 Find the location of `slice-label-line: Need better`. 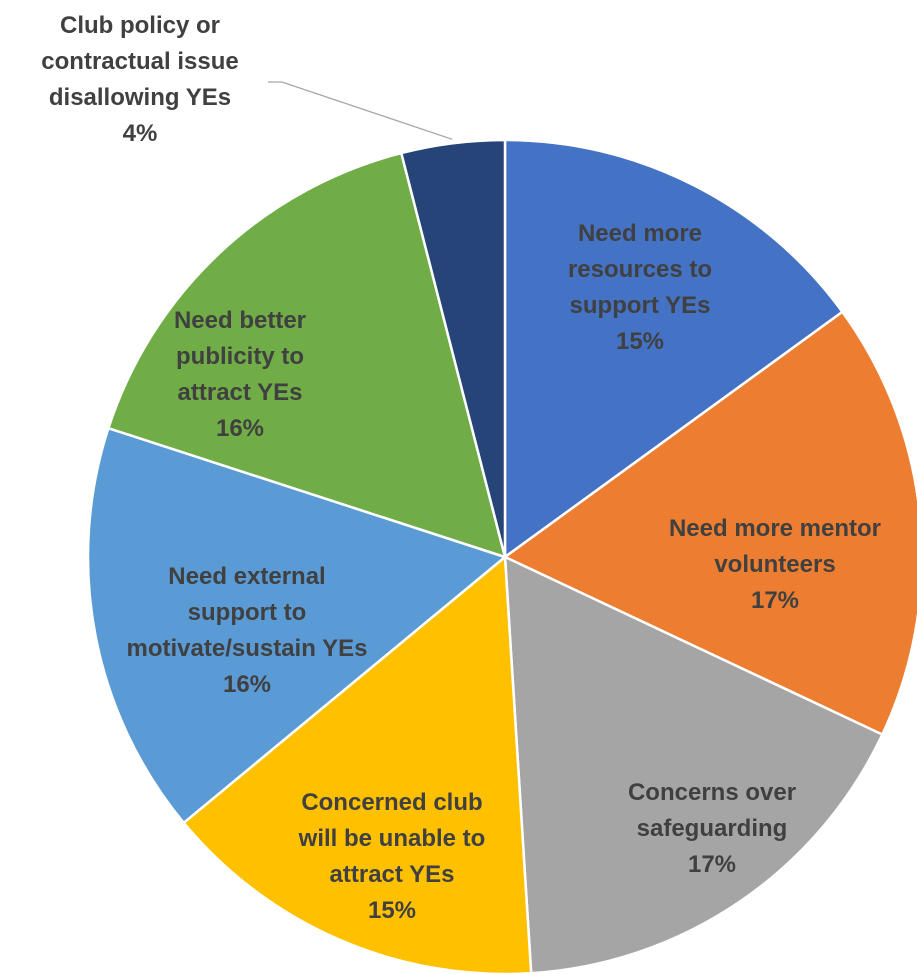

slice-label-line: Need better is located at coordinates (240, 320).